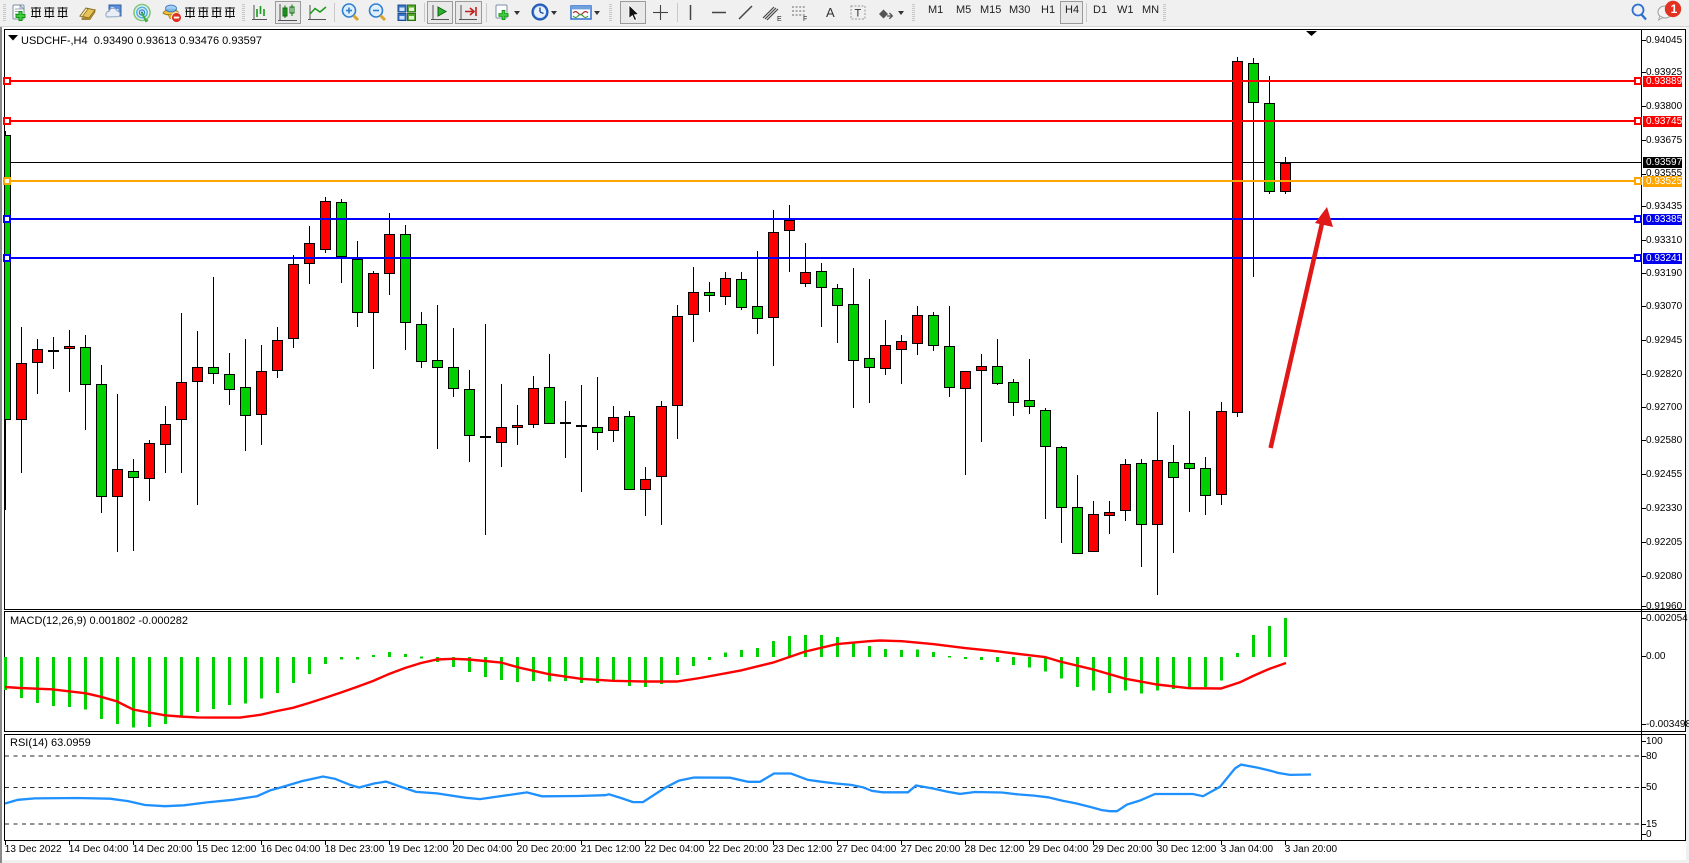 The image size is (1689, 863). What do you see at coordinates (858, 14) in the screenshot?
I see `svg-text: T` at bounding box center [858, 14].